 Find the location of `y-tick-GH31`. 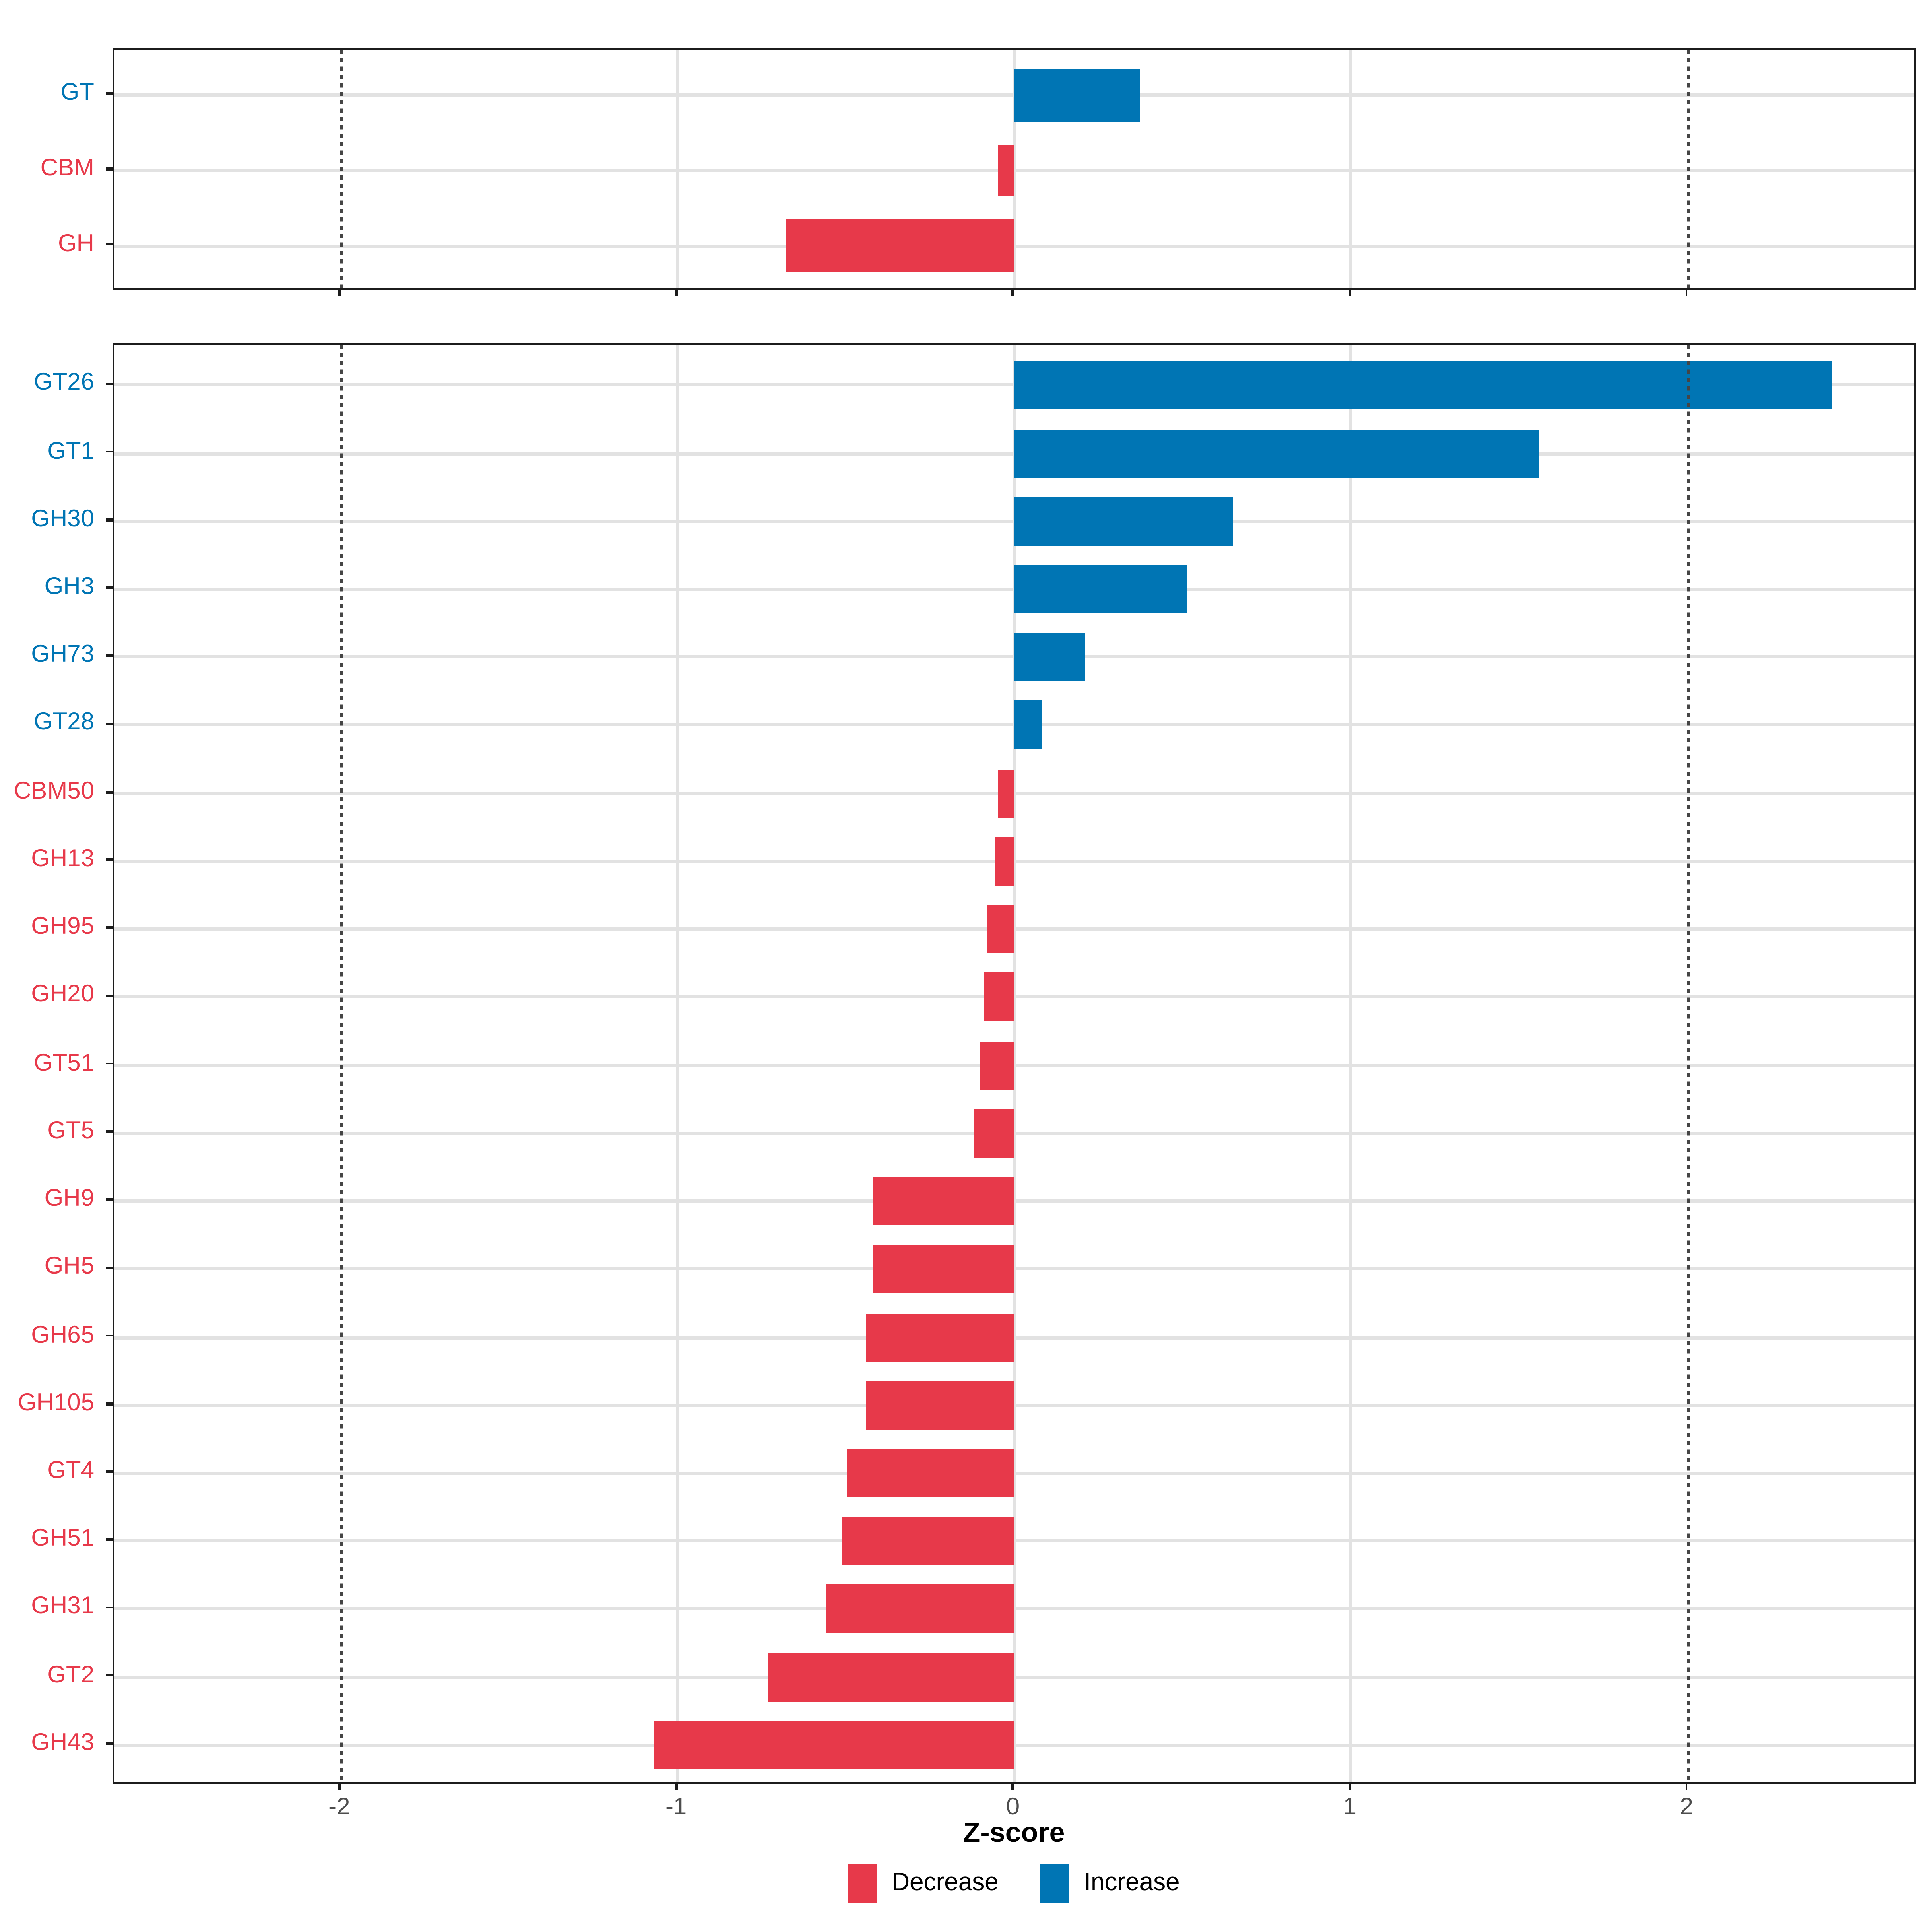

y-tick-GH31 is located at coordinates (108, 1607).